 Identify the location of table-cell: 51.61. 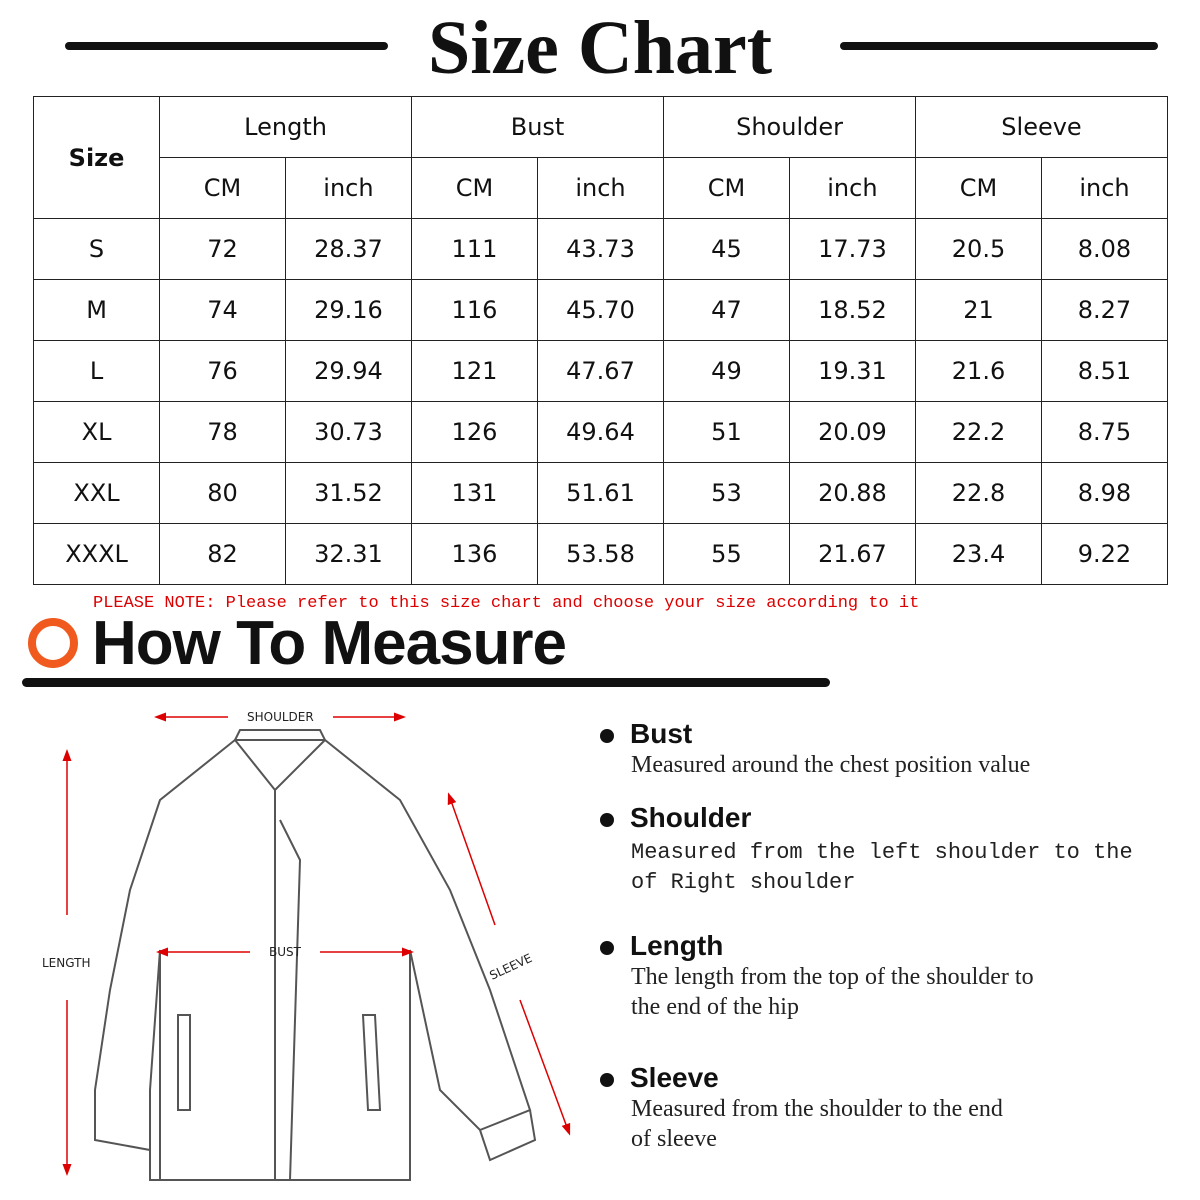
(600, 493).